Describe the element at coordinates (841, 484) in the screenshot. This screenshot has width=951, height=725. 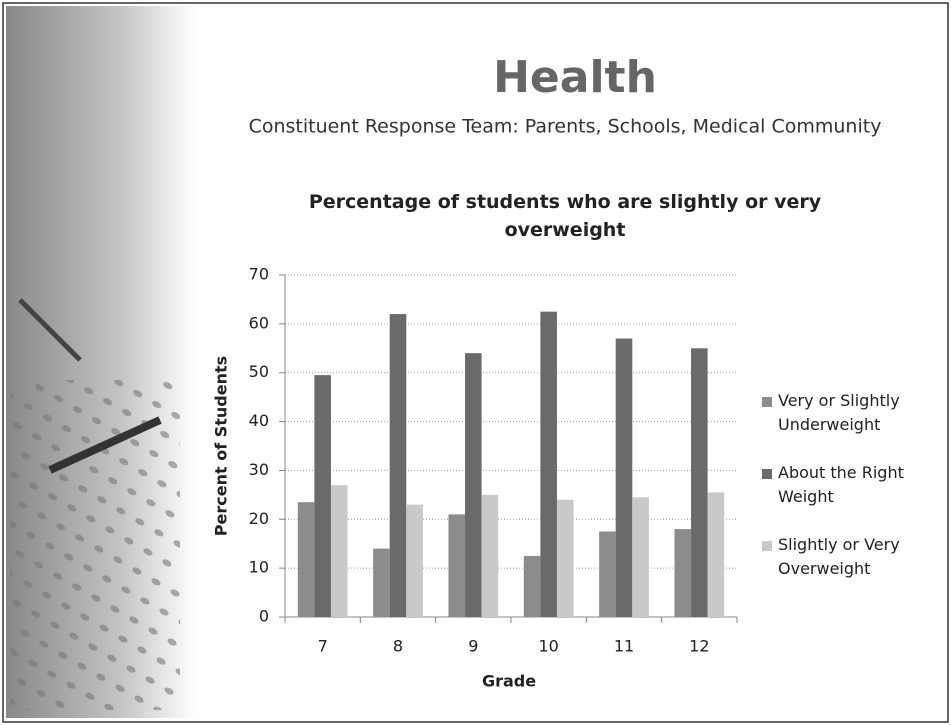
I see `legend-label: About the Right Weight` at that location.